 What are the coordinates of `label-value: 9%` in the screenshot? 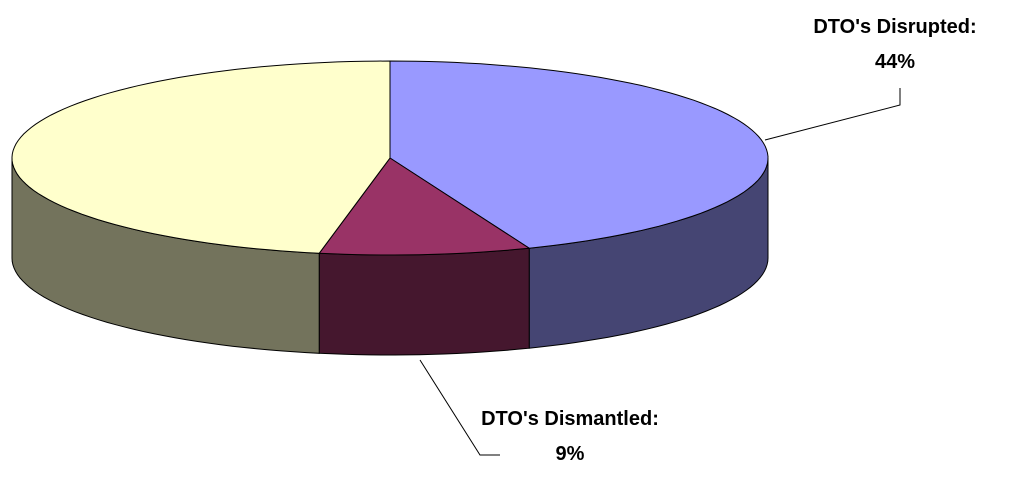 It's located at (570, 454).